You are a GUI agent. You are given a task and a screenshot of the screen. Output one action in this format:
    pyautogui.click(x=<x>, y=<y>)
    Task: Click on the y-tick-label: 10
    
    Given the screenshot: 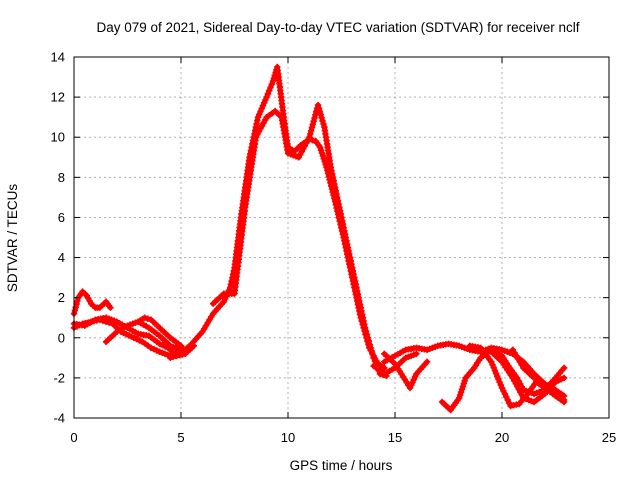 What is the action you would take?
    pyautogui.click(x=58, y=137)
    